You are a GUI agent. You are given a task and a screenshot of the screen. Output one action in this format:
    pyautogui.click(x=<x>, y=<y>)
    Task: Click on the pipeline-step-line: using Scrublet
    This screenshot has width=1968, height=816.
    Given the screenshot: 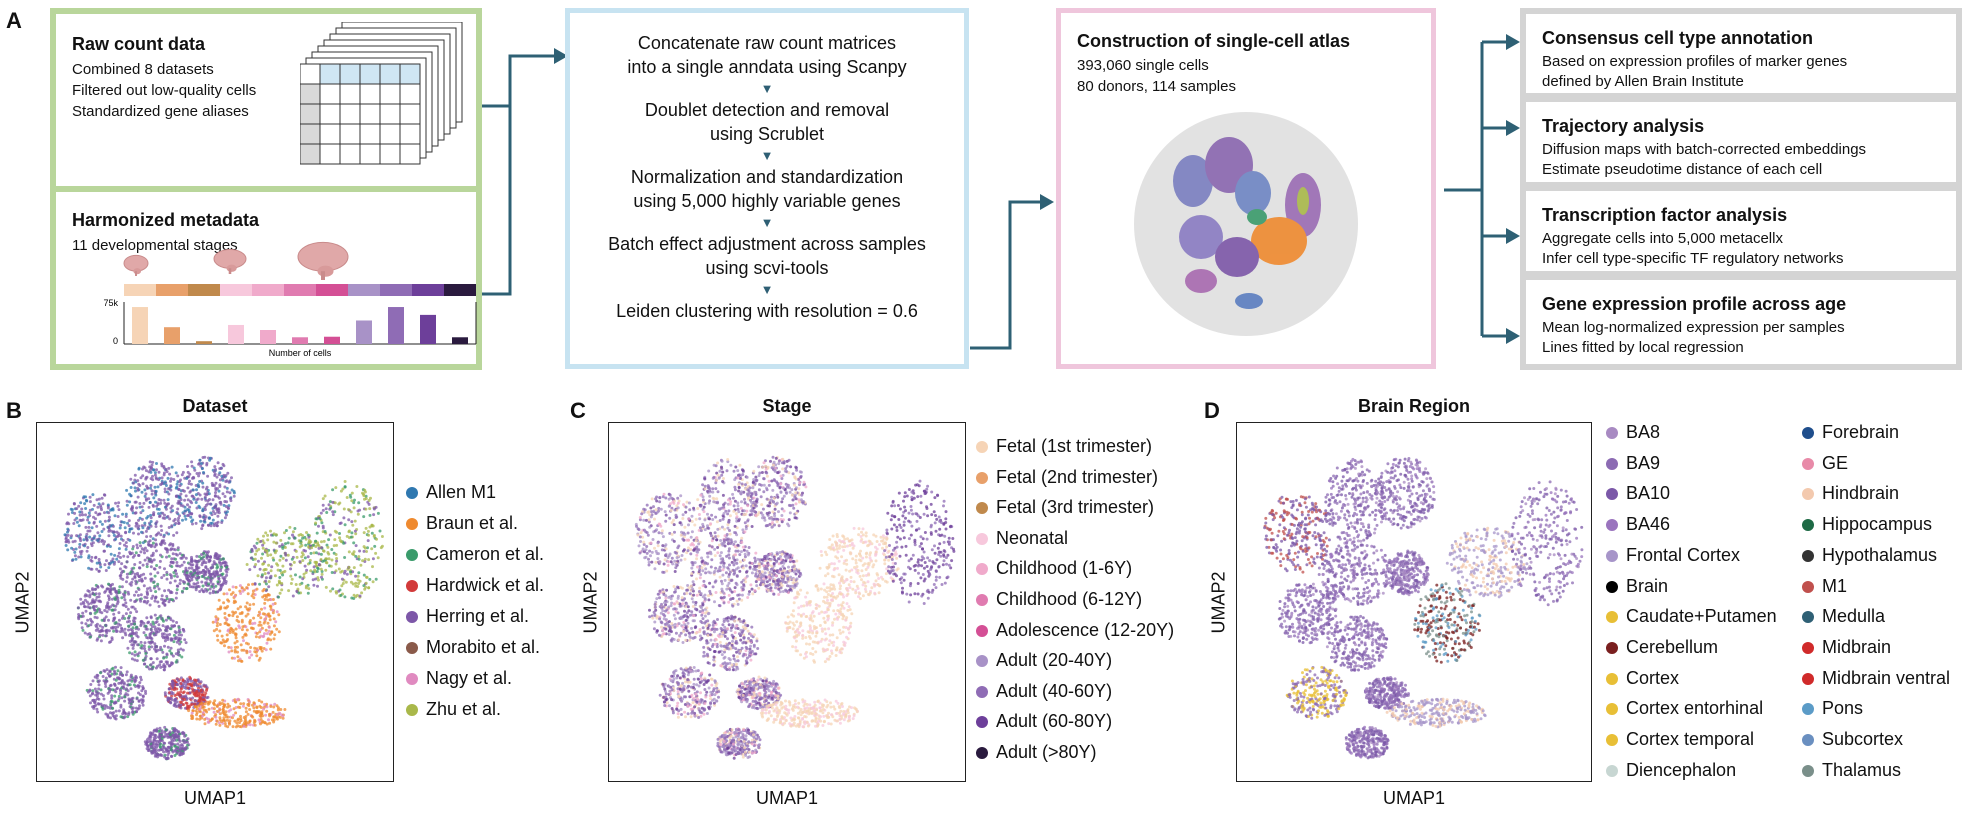 What is the action you would take?
    pyautogui.click(x=767, y=134)
    